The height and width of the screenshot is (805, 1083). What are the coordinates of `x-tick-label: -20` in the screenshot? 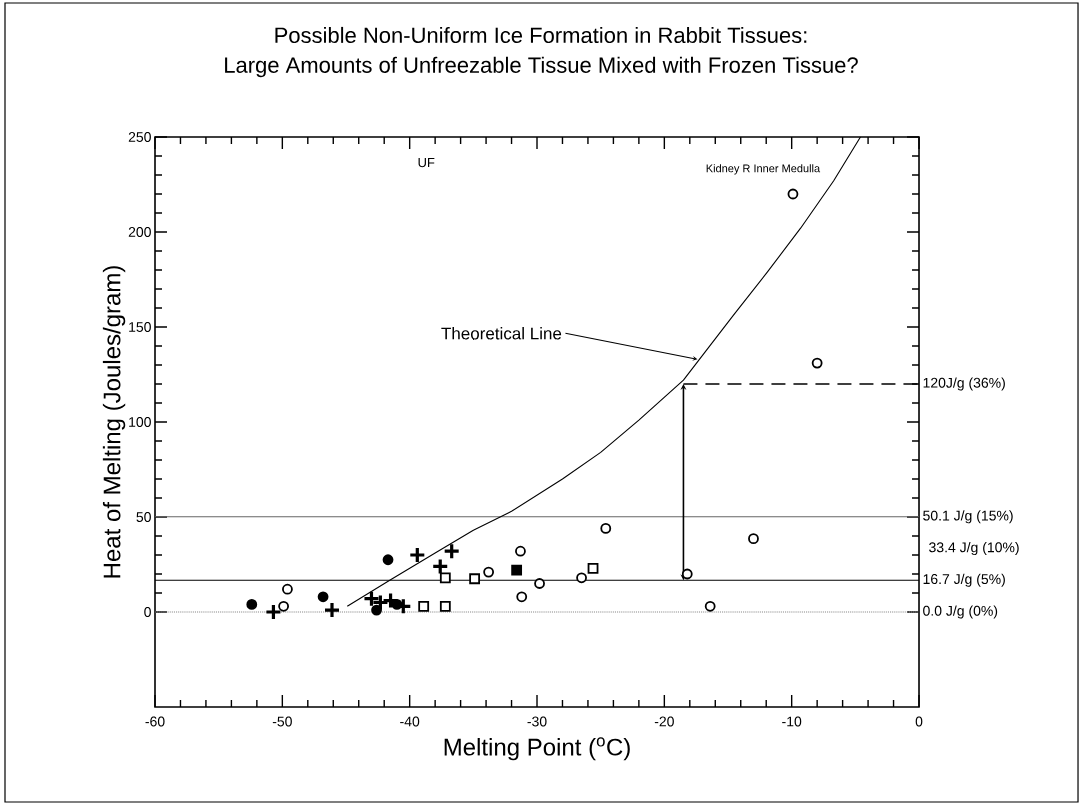 It's located at (664, 721).